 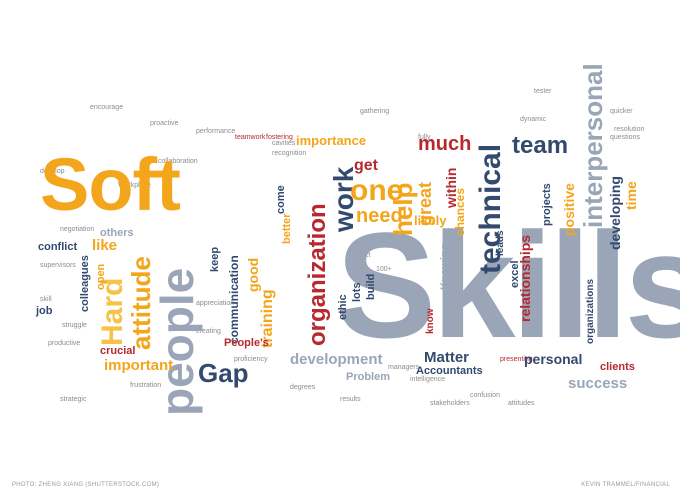 I want to click on word-excel: excel, so click(x=515, y=274).